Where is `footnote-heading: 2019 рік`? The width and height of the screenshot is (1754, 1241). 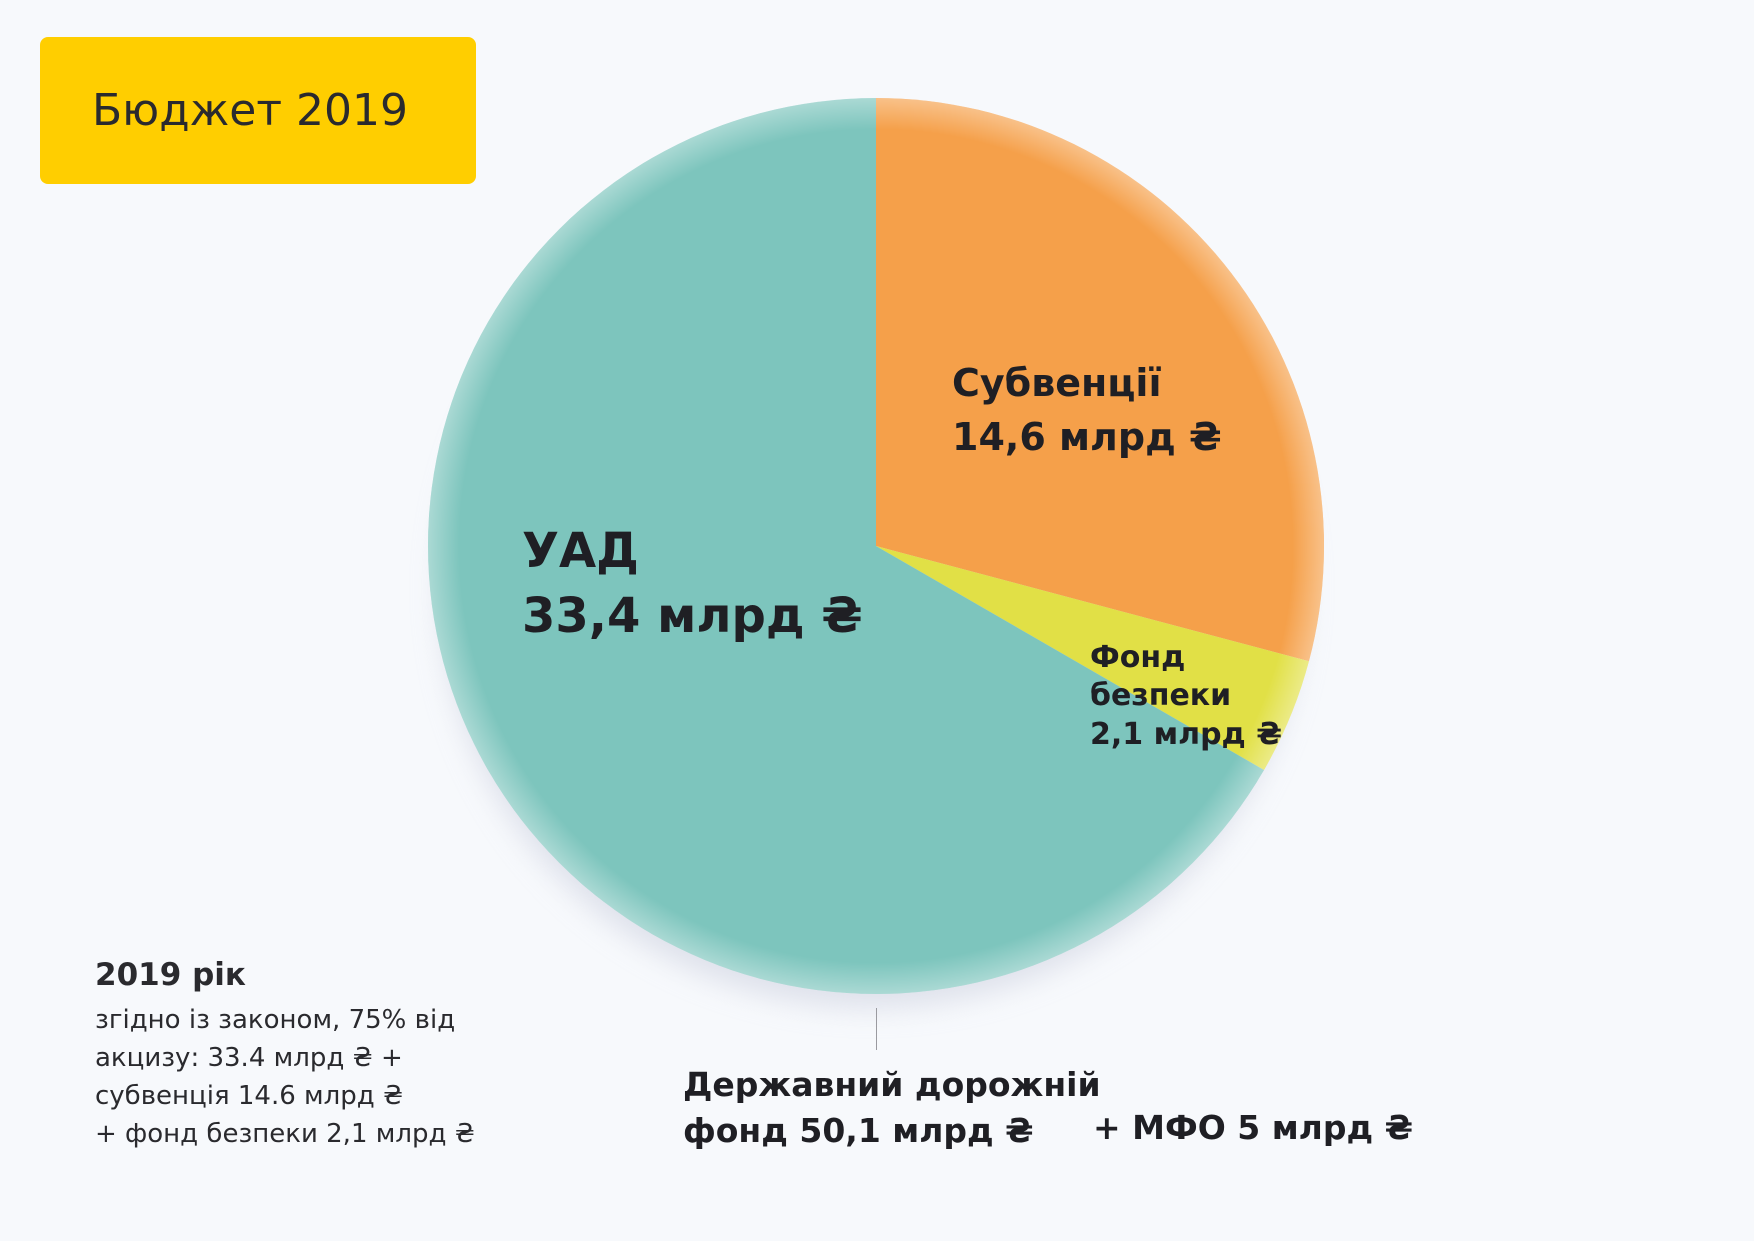
footnote-heading: 2019 рік is located at coordinates (170, 975).